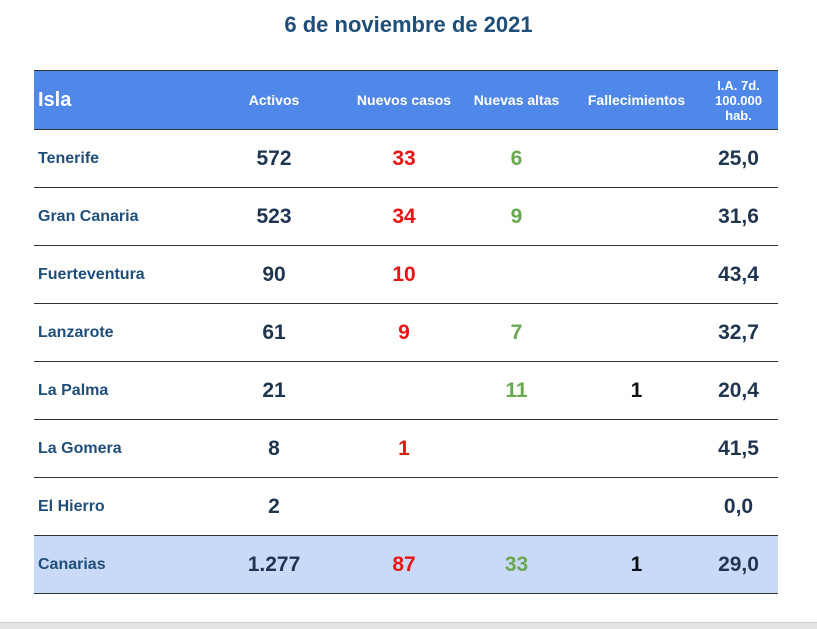 The width and height of the screenshot is (817, 629). What do you see at coordinates (738, 216) in the screenshot?
I see `cell-ia: 31,6` at bounding box center [738, 216].